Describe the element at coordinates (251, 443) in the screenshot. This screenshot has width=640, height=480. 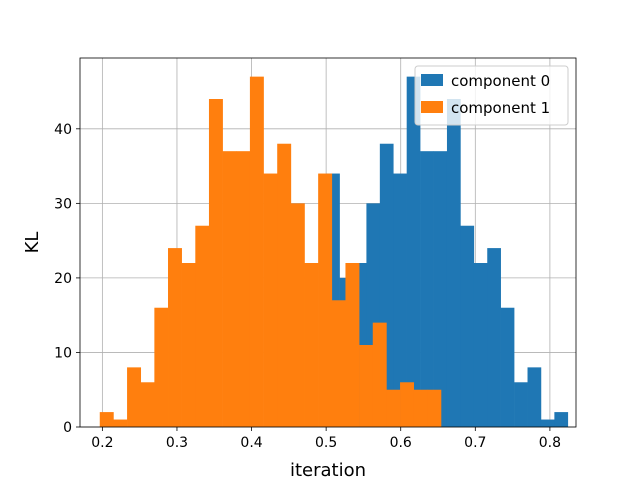
I see `x-tick-label: 0.4` at that location.